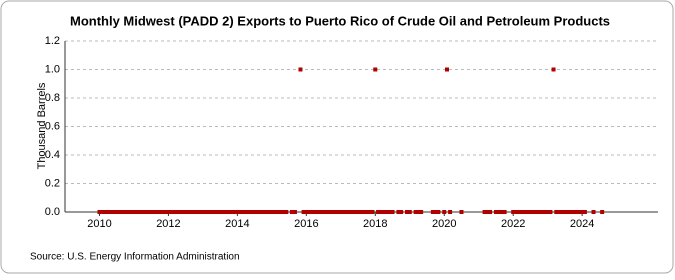 The width and height of the screenshot is (675, 280). Describe the element at coordinates (52, 69) in the screenshot. I see `y-tick-label: 1.0` at that location.